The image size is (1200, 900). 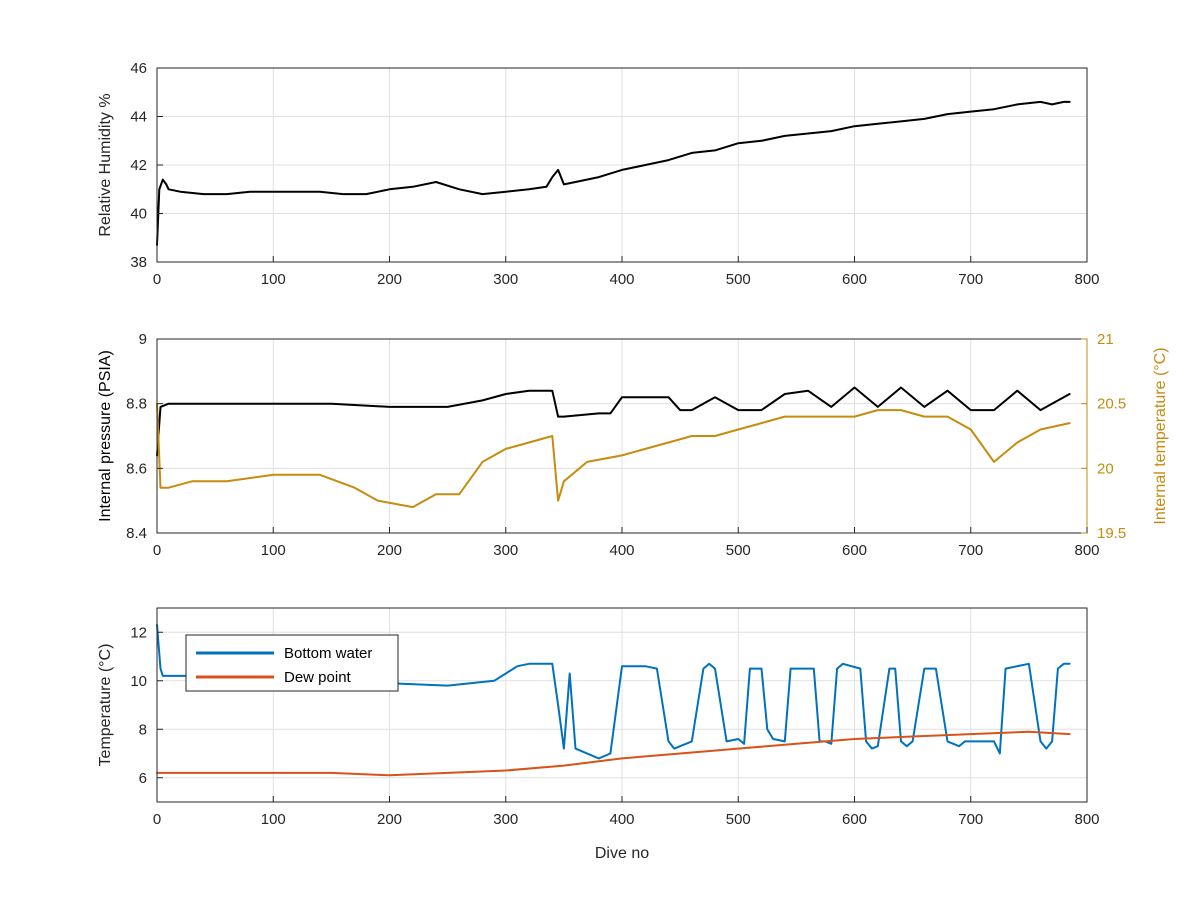 What do you see at coordinates (138, 165) in the screenshot?
I see `y-tick-label: 42` at bounding box center [138, 165].